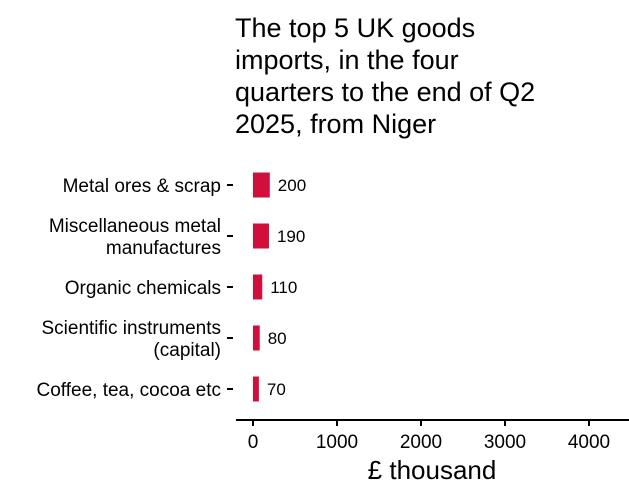  Describe the element at coordinates (347, 60) in the screenshot. I see `chart-title-line-2: imports, in the four` at that location.